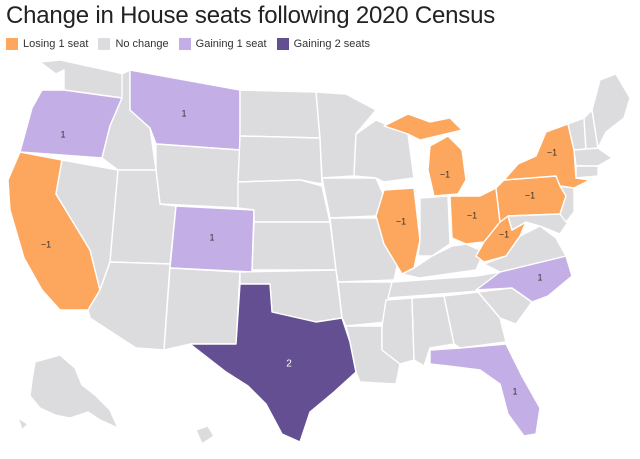  Describe the element at coordinates (504, 234) in the screenshot. I see `label-west-virginia: −1` at that location.